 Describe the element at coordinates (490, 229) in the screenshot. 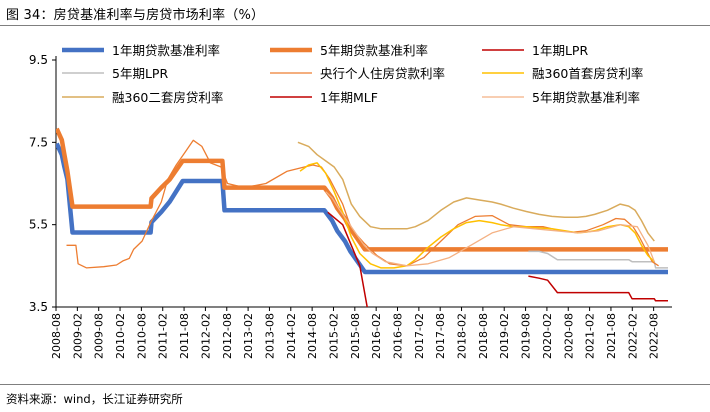

I see `series-line-5年期贷款基准利率` at that location.